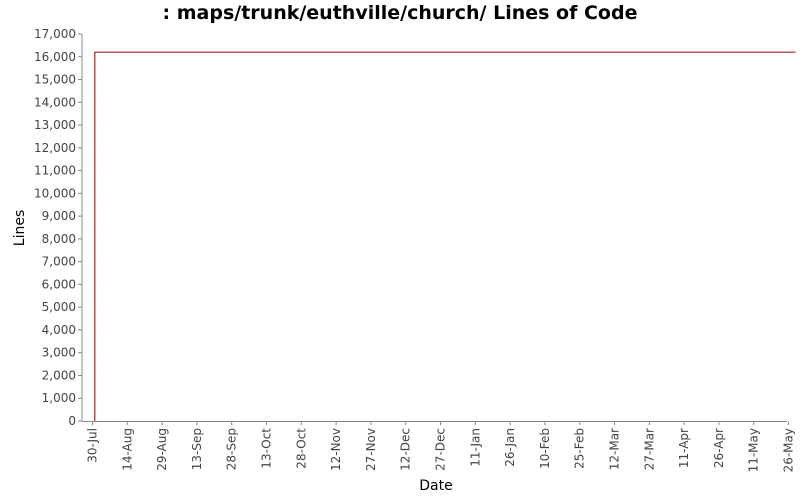  I want to click on x-tick-label: 13-Sep, so click(197, 449).